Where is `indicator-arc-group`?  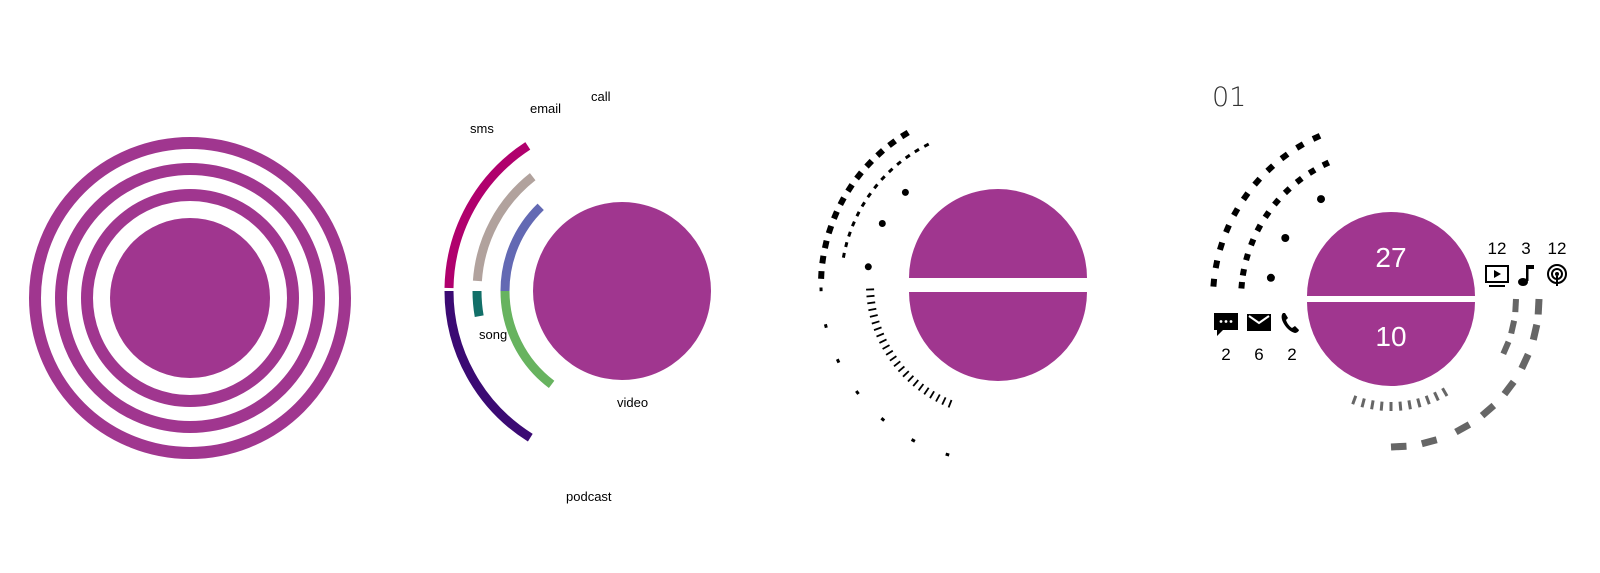 indicator-arc-group is located at coordinates (1376, 292).